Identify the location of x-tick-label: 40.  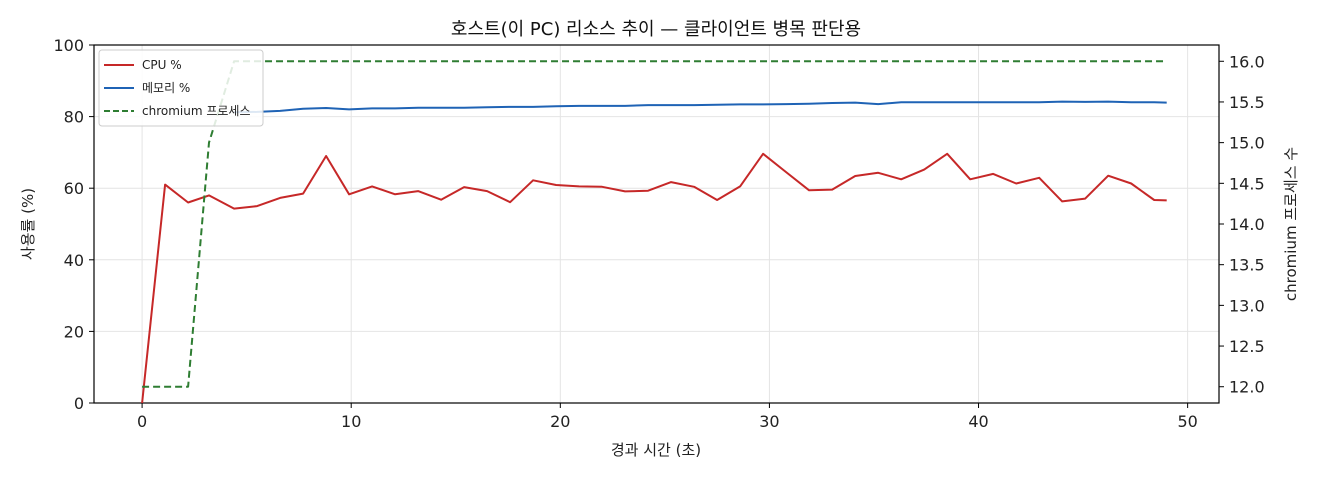
(978, 421).